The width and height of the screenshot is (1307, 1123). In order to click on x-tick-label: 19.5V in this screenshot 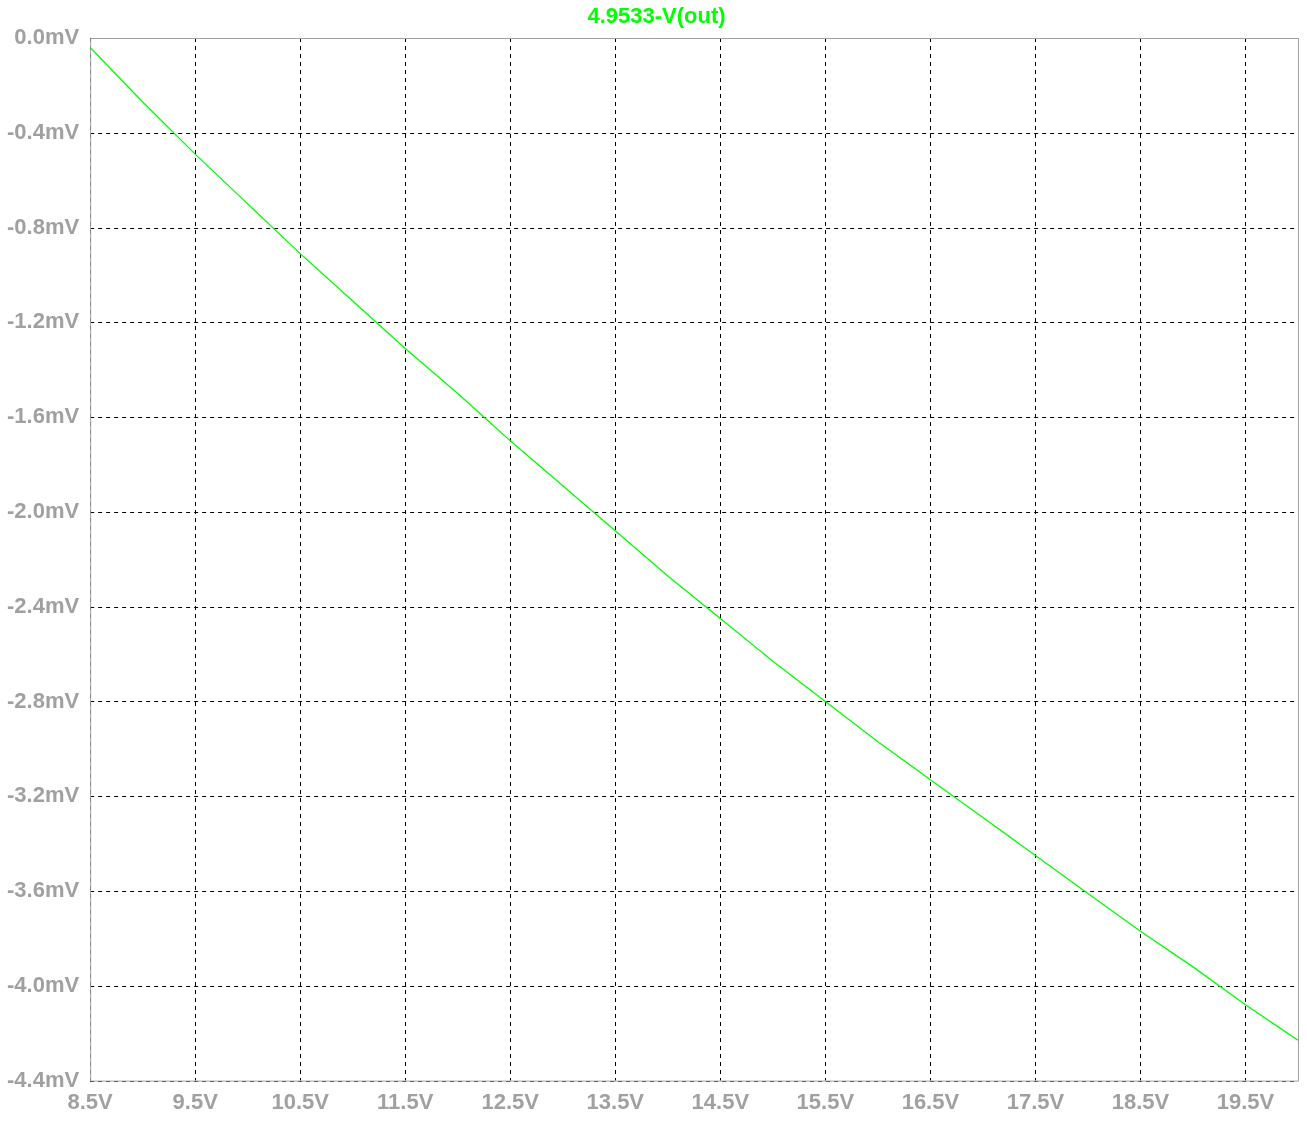, I will do `click(1245, 1101)`.